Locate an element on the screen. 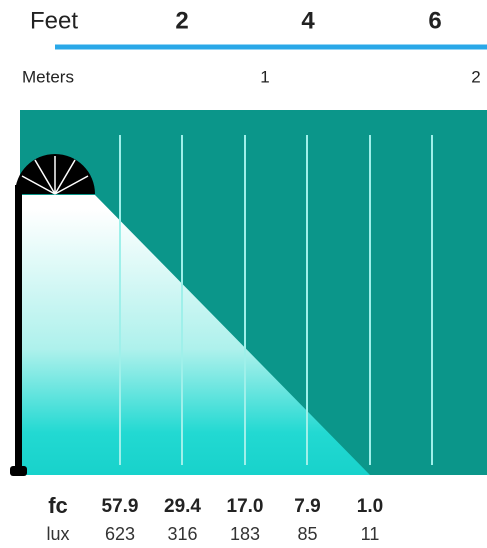 The width and height of the screenshot is (487, 548). meters-label: Meters is located at coordinates (48, 76).